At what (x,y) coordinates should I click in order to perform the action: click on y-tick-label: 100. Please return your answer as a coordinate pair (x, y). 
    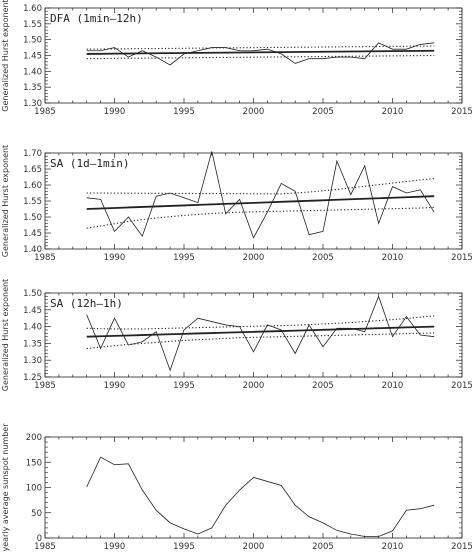
    Looking at the image, I should click on (34, 489).